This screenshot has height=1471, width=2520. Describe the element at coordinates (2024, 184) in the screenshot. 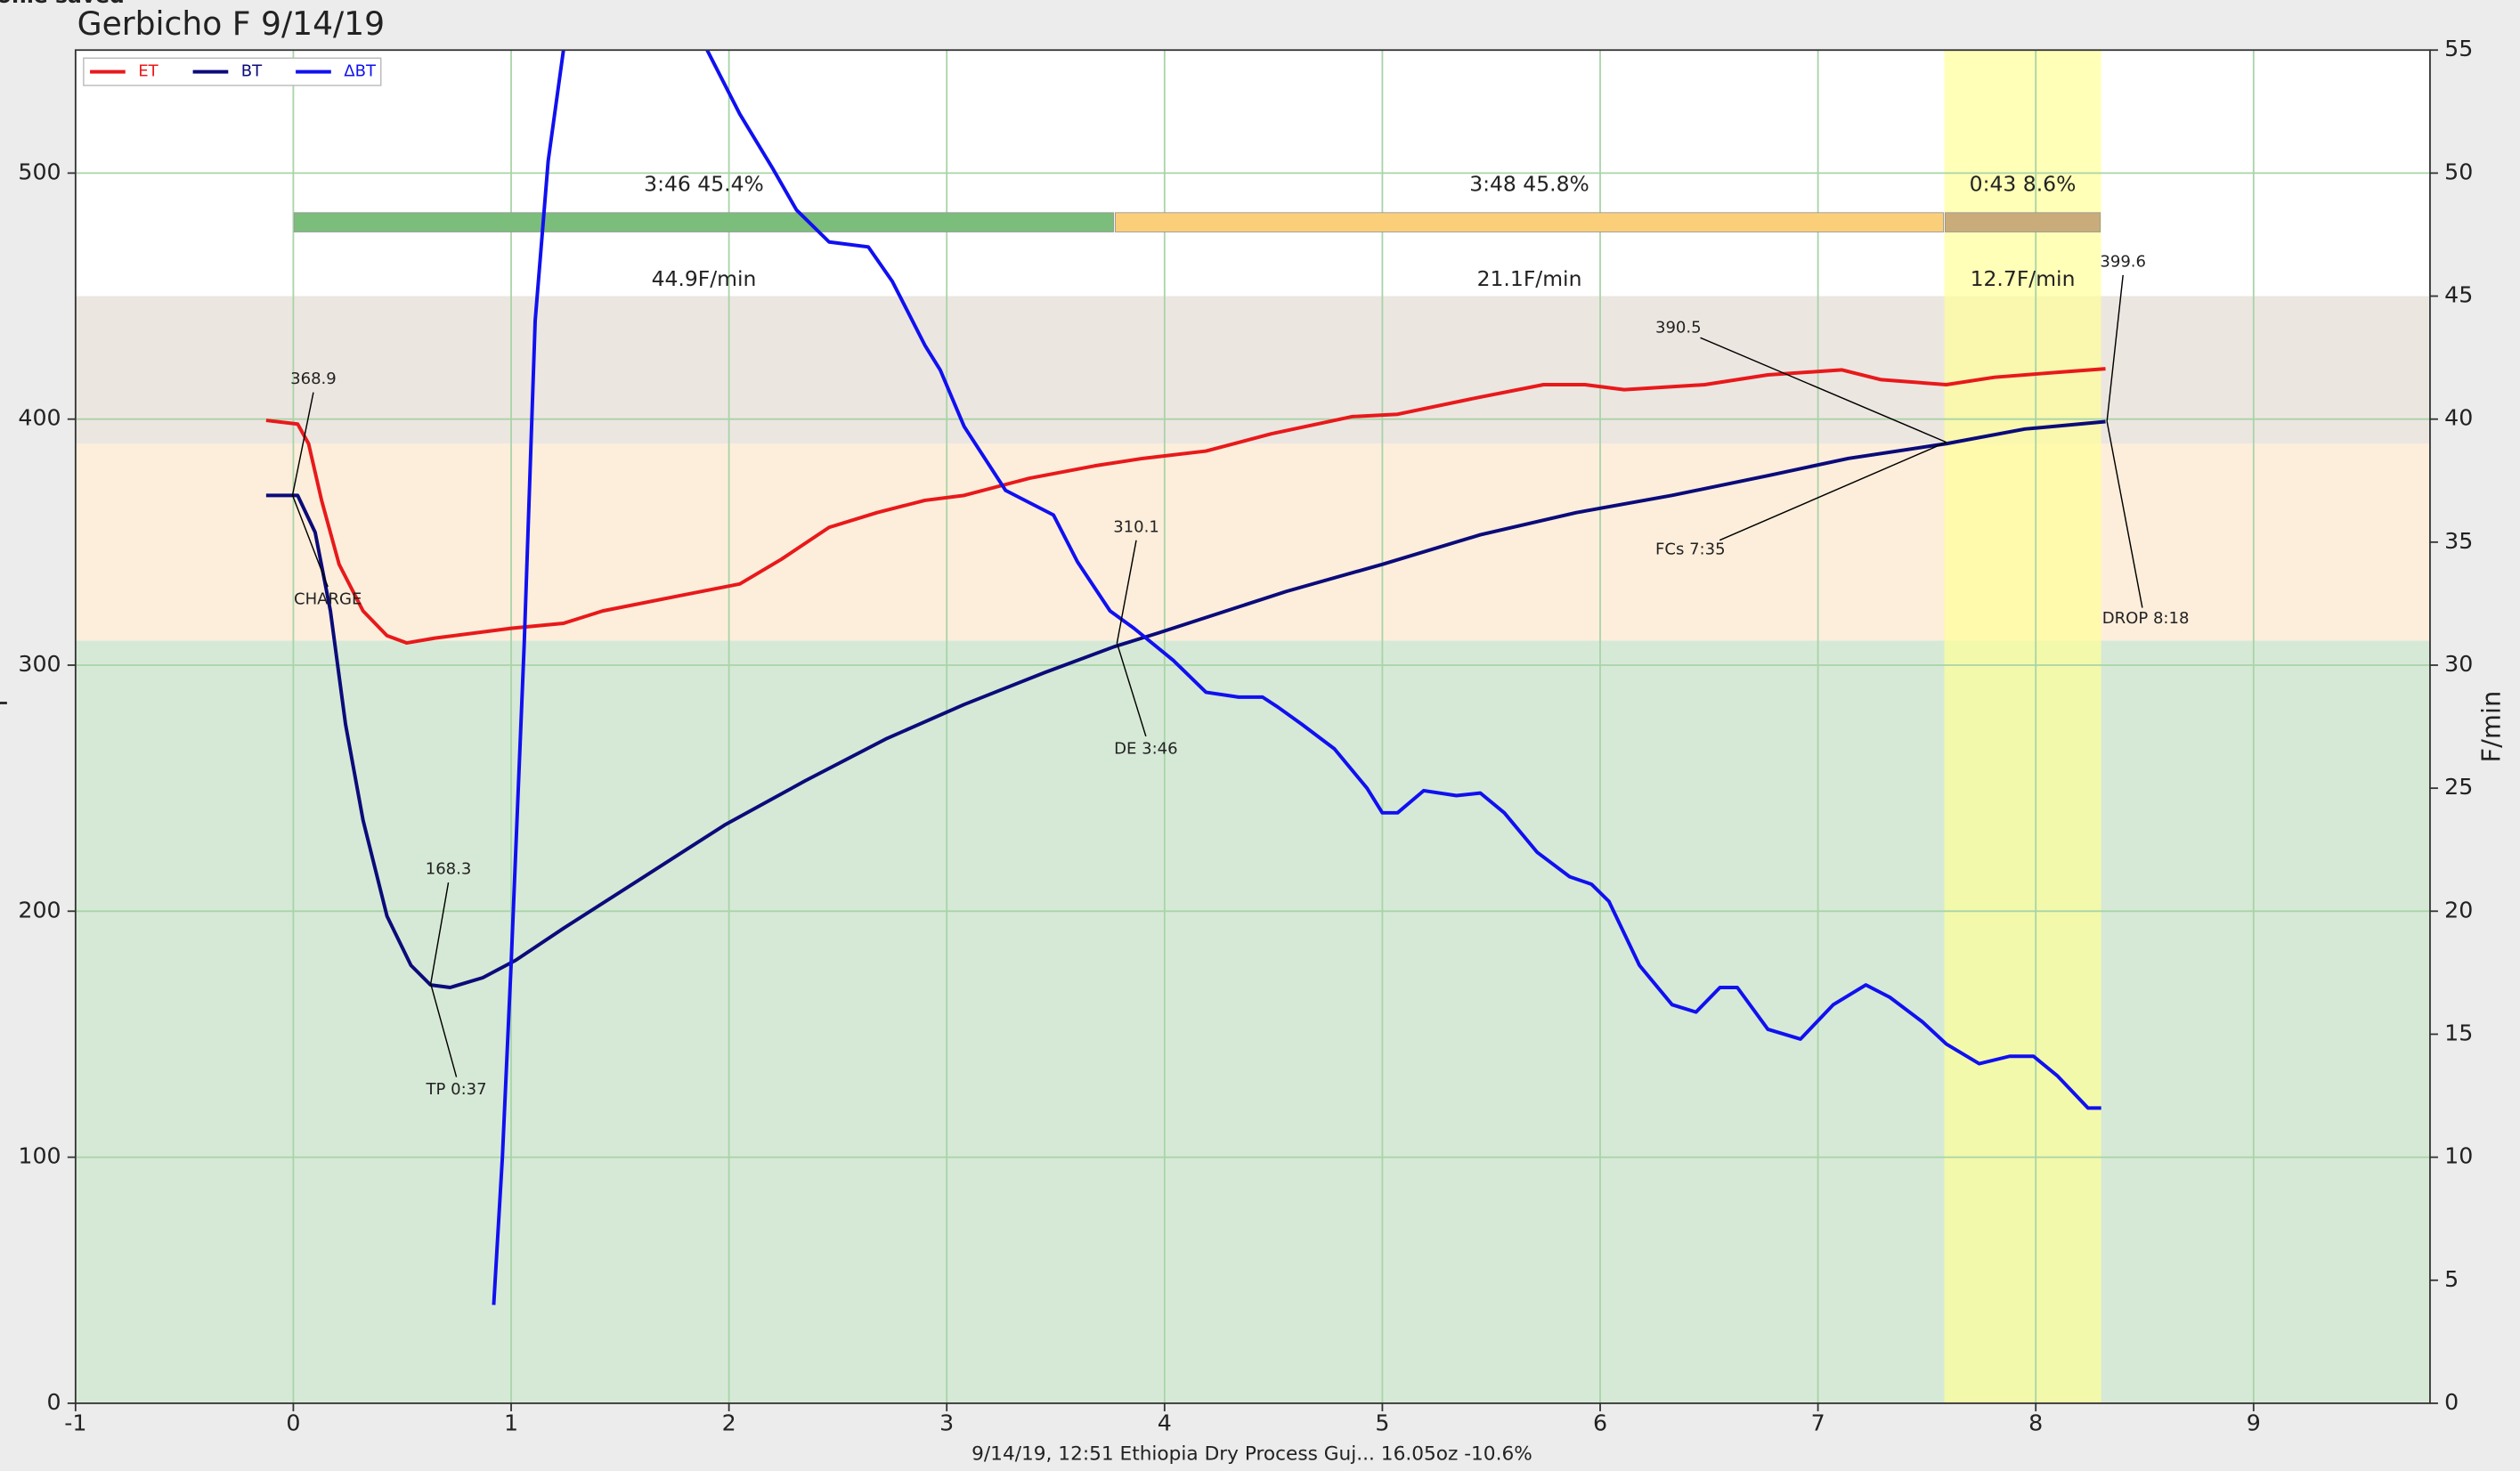

I see `phase-label: 0:43 8.6%` at that location.